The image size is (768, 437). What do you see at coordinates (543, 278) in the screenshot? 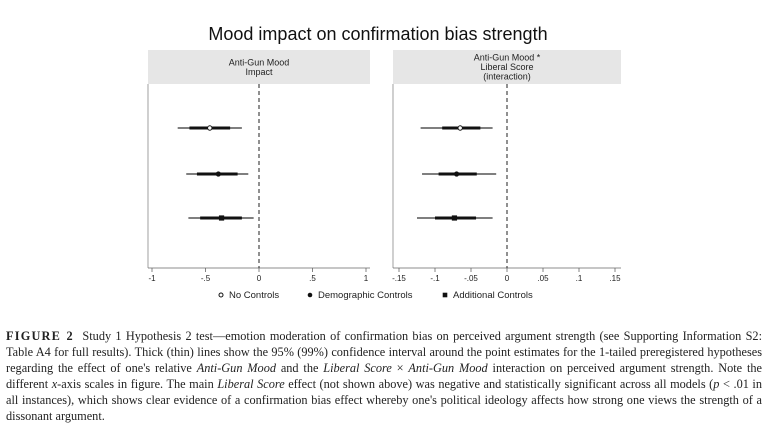
I see `x-tick-label: .05` at bounding box center [543, 278].